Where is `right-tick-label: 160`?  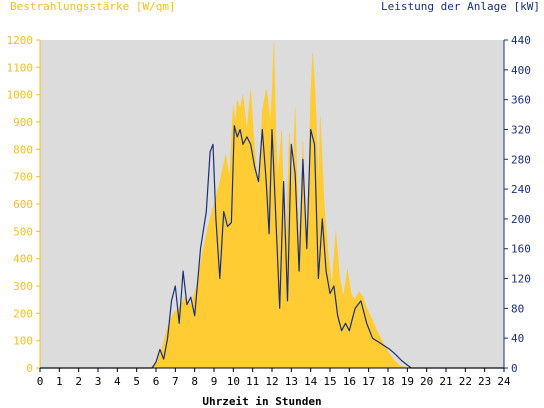 right-tick-label: 160 is located at coordinates (521, 249).